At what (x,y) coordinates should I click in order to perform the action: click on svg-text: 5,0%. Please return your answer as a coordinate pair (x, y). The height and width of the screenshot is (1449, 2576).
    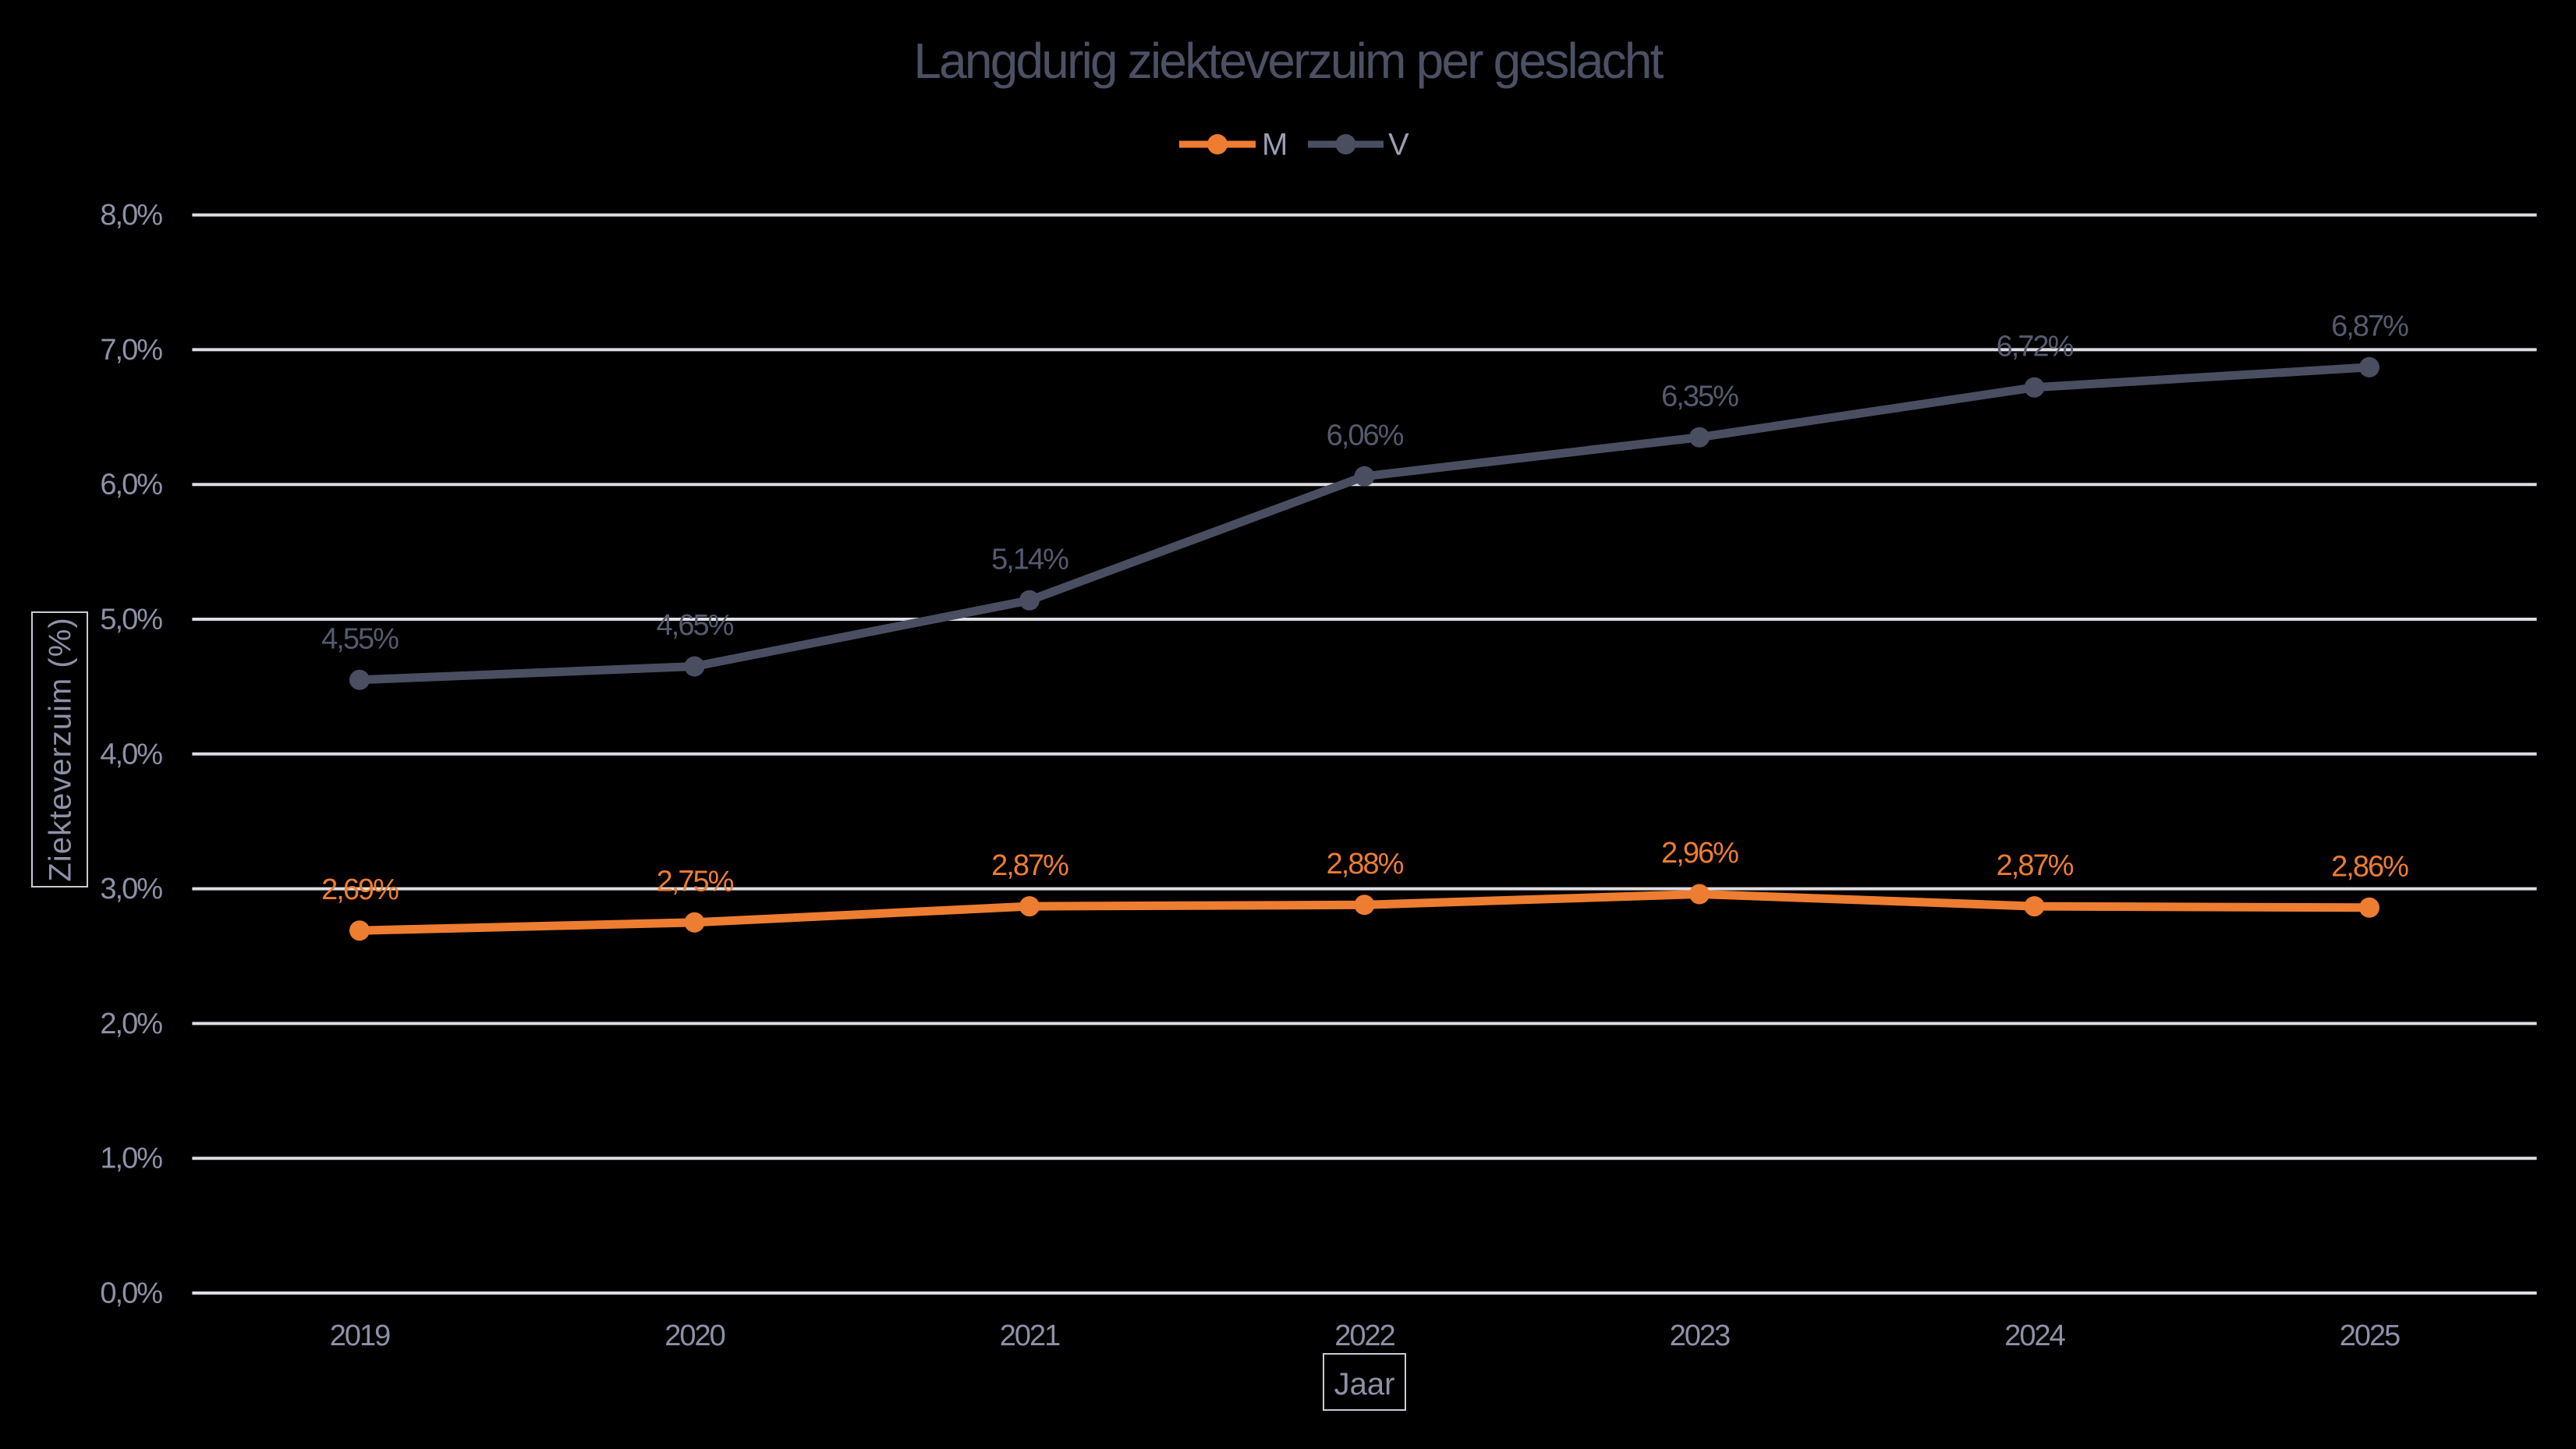
    Looking at the image, I should click on (131, 620).